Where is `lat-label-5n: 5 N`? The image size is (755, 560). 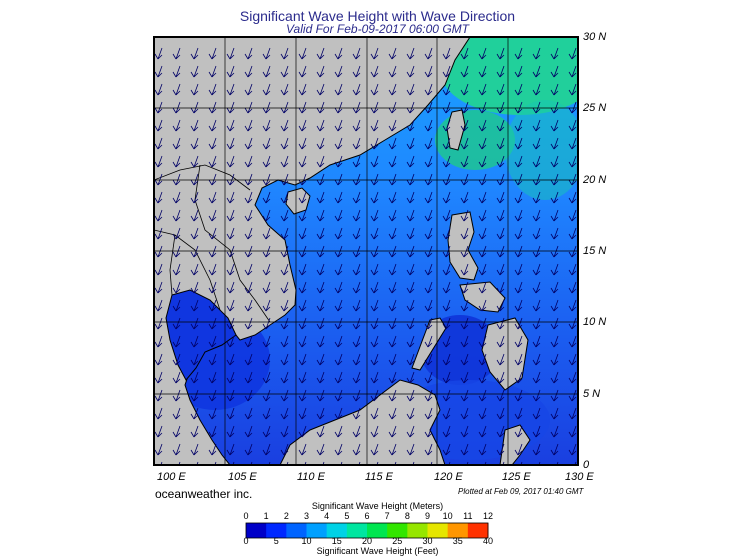 lat-label-5n: 5 N is located at coordinates (592, 394).